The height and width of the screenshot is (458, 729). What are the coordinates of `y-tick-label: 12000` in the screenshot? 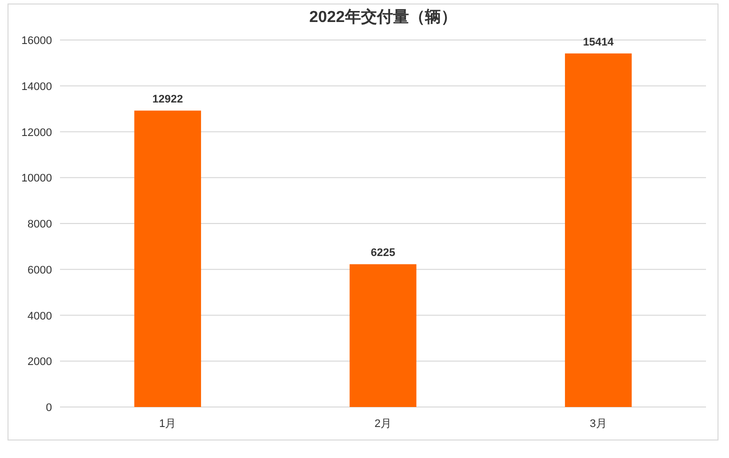 It's located at (36, 132).